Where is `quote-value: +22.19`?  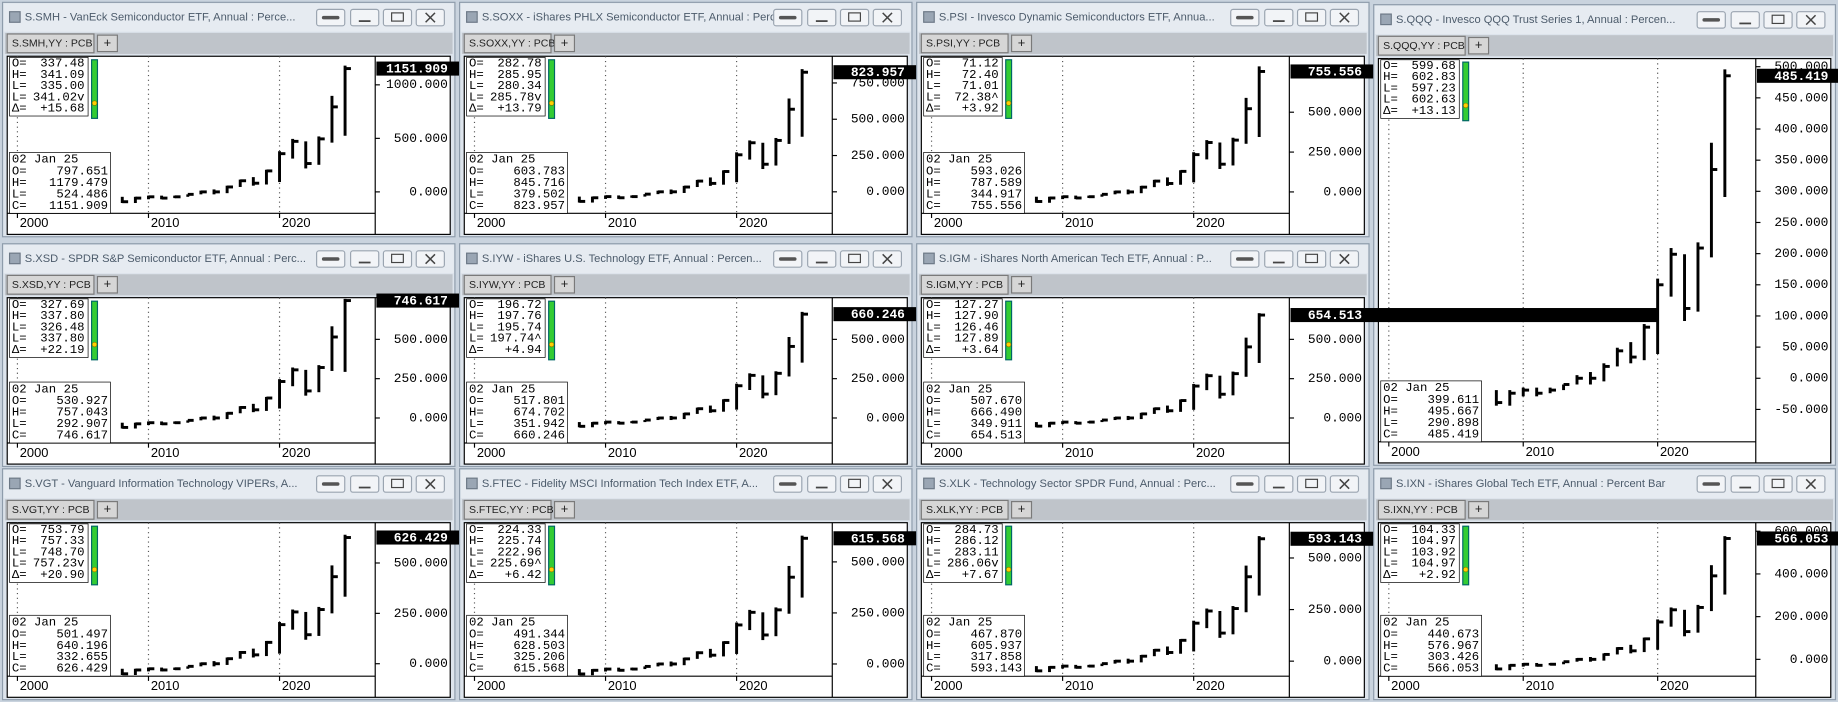
quote-value: +22.19 is located at coordinates (62, 350).